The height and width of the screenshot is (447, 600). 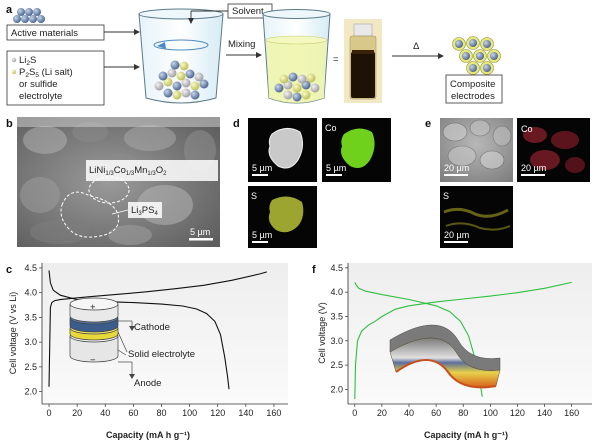 I want to click on mixing-label: Mixing, so click(x=241, y=44).